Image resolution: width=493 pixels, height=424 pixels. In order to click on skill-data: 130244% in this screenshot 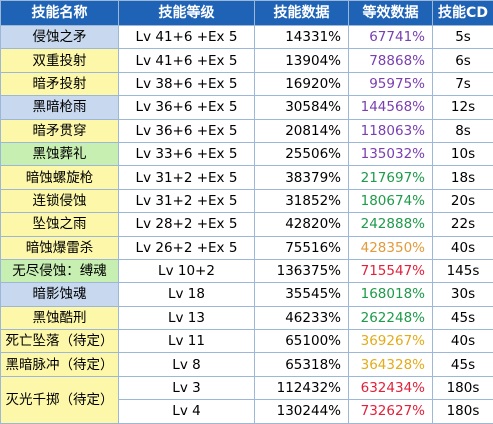, I will do `click(302, 411)`.